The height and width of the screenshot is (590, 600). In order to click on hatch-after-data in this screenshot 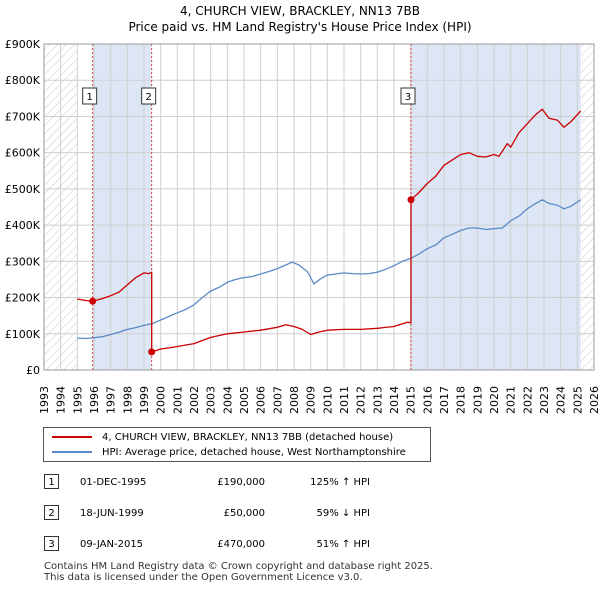, I will do `click(587, 207)`.